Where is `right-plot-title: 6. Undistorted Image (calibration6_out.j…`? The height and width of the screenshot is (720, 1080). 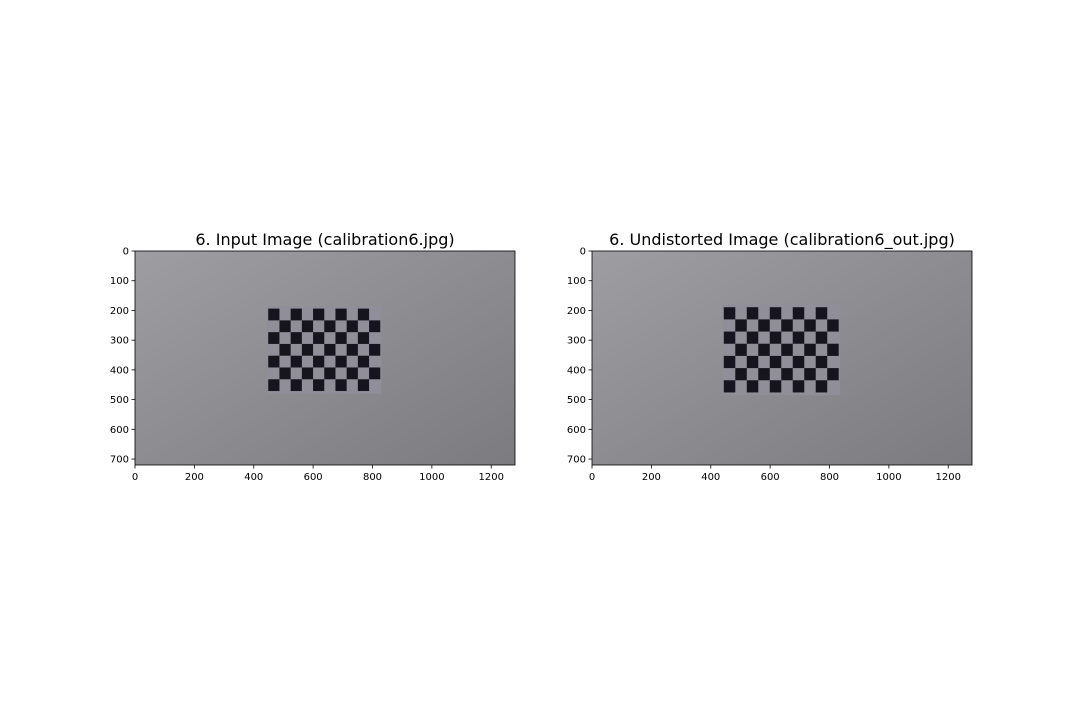
right-plot-title: 6. Undistorted Image (calibration6_out.j… is located at coordinates (782, 239).